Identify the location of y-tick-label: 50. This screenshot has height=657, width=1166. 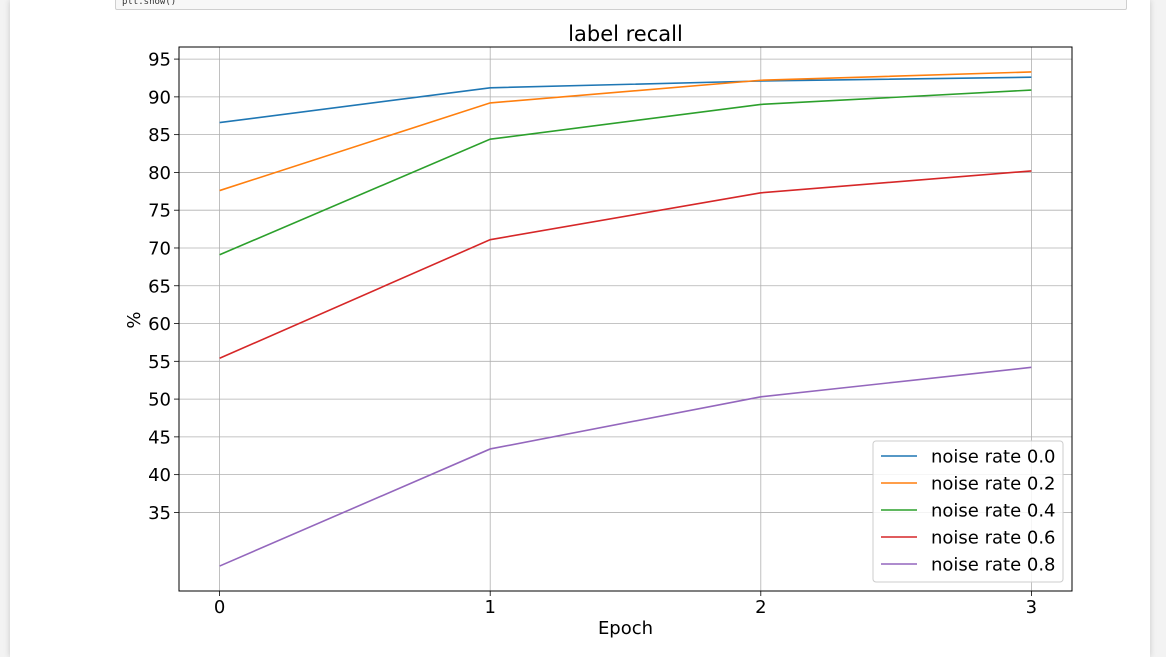
(159, 400).